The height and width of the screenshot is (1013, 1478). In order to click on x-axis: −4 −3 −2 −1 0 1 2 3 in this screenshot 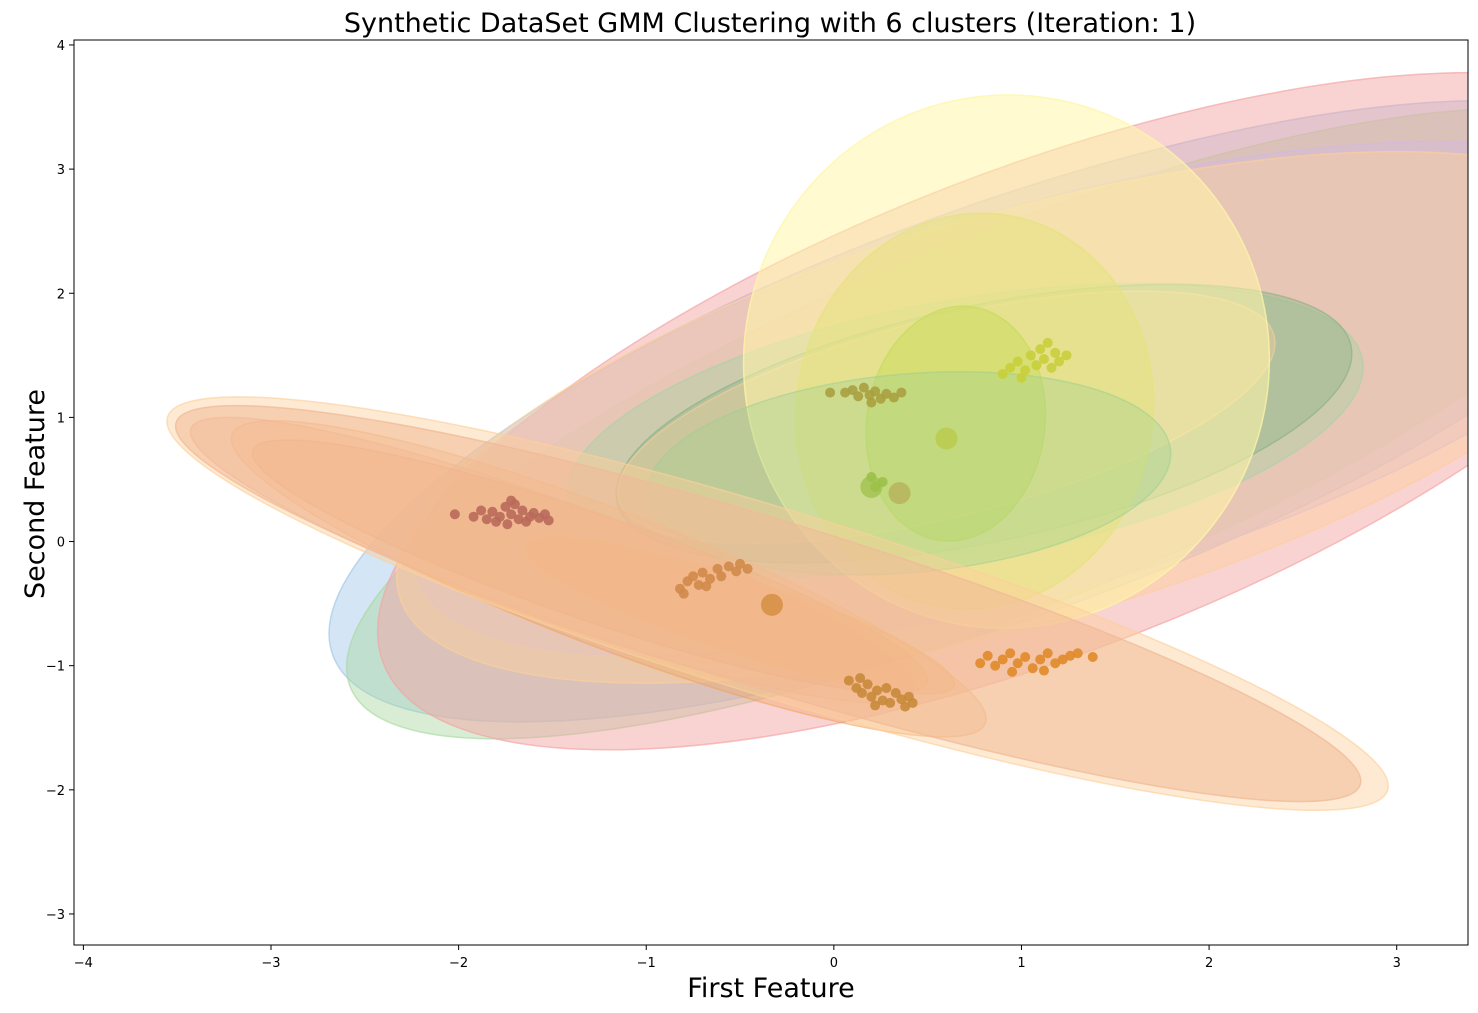, I will do `click(737, 958)`.